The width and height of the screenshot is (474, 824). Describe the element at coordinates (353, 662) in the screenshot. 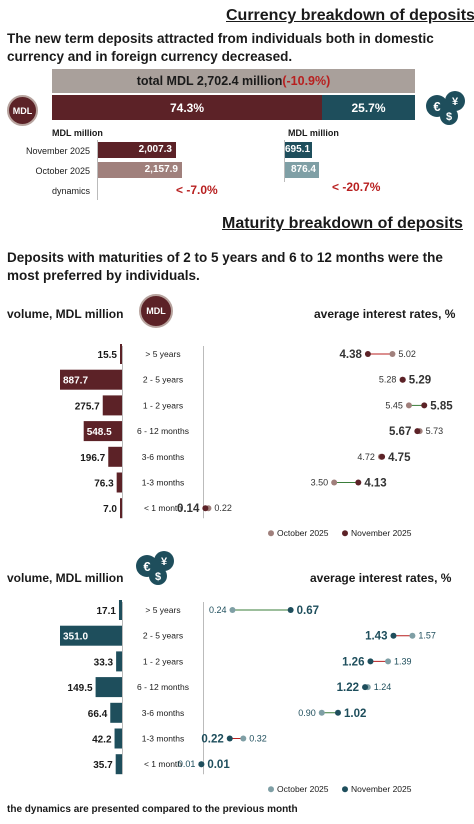

I see `fx-rate-november-label: 1.26` at that location.